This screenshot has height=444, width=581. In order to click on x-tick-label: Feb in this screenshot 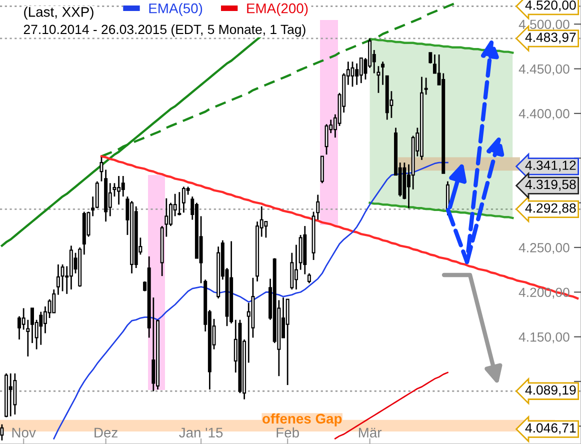, I will do `click(287, 432)`.